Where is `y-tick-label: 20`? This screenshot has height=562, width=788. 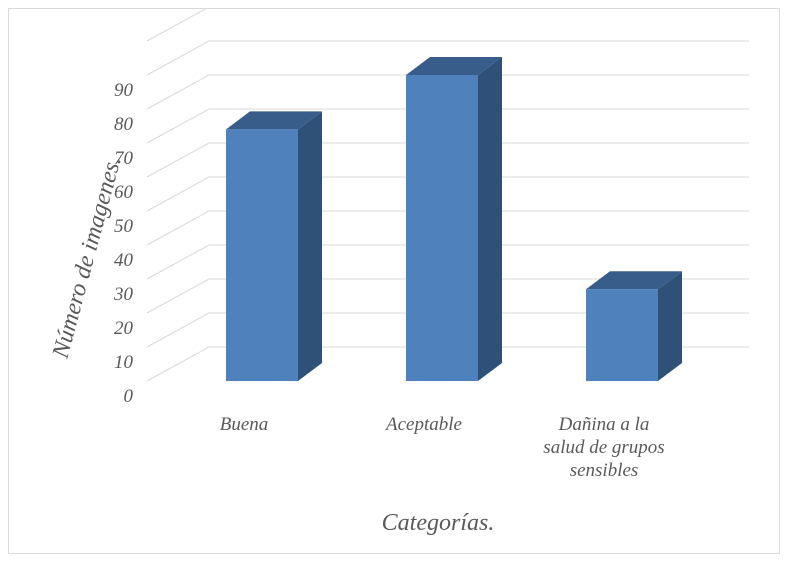 y-tick-label: 20 is located at coordinates (124, 328).